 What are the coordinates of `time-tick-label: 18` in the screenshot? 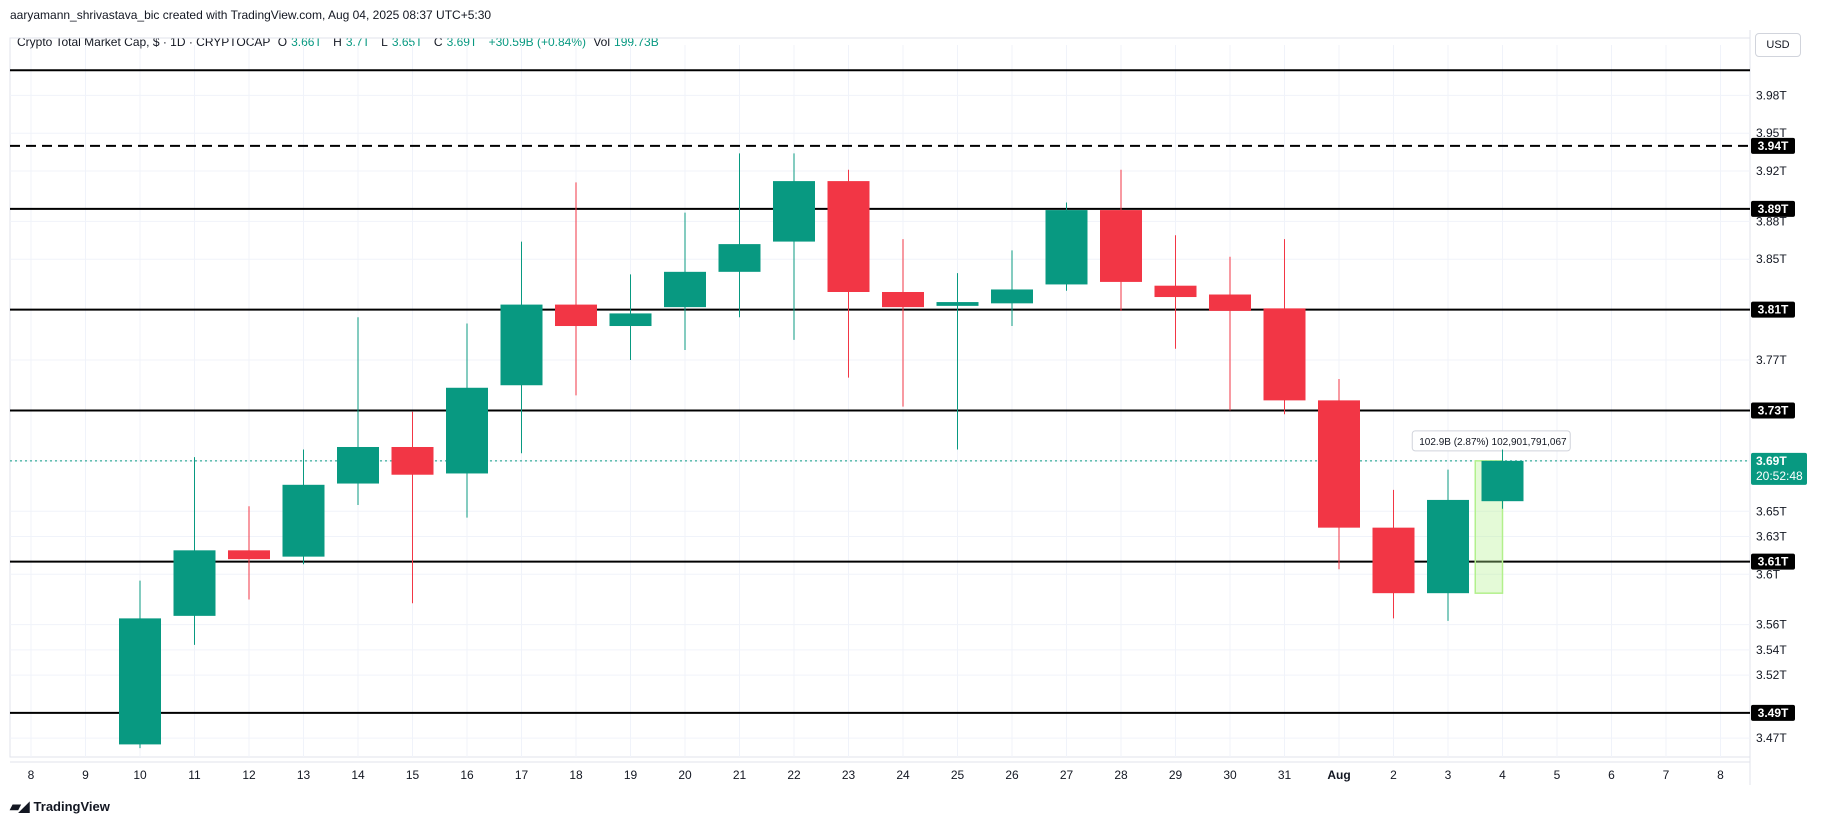 It's located at (576, 775).